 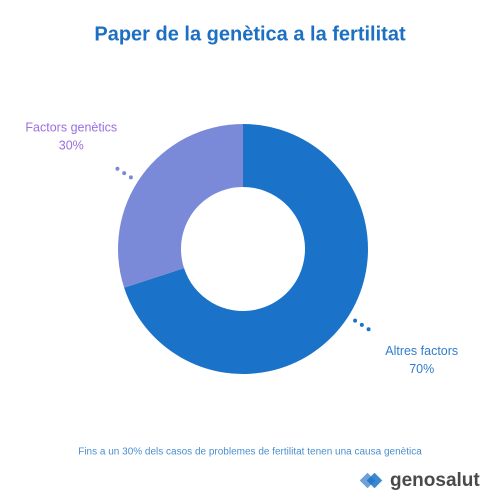 What do you see at coordinates (421, 369) in the screenshot?
I see `slice-value-label: 70%` at bounding box center [421, 369].